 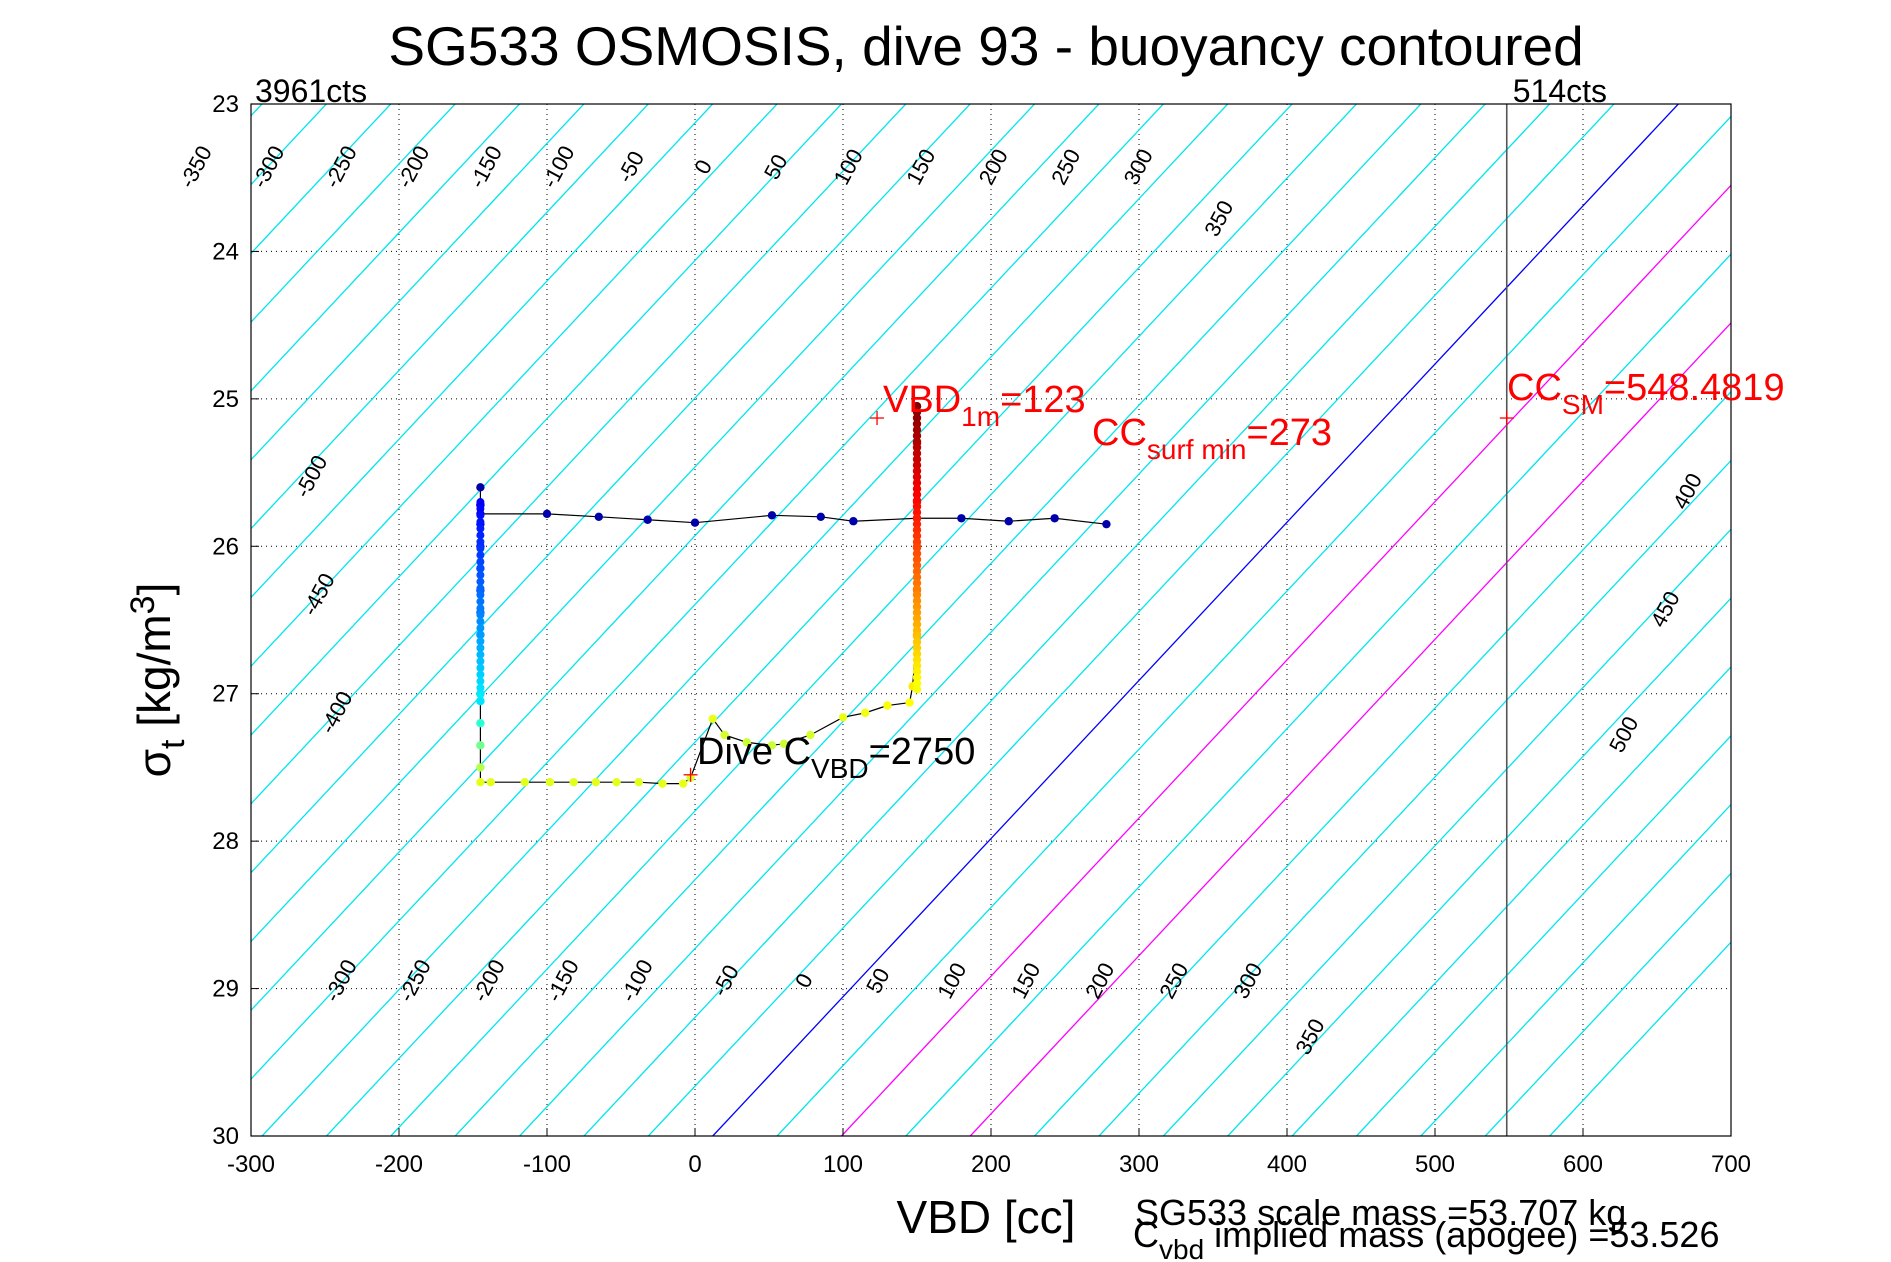 What do you see at coordinates (173, 744) in the screenshot?
I see `y-axis-label-sub: t` at bounding box center [173, 744].